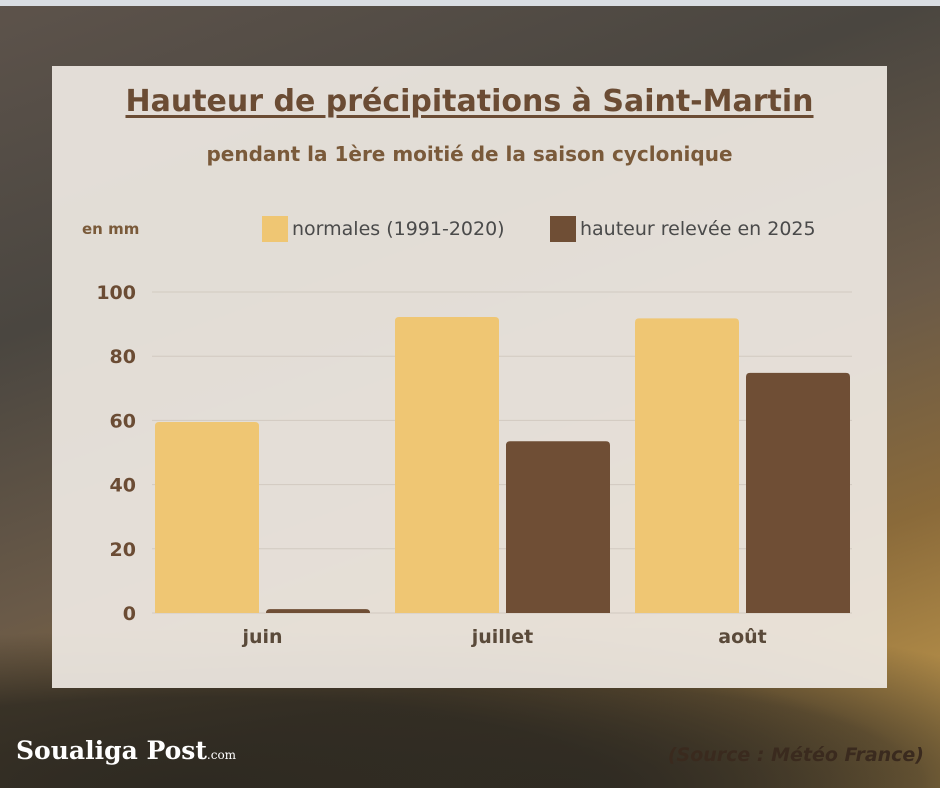 The height and width of the screenshot is (788, 940). What do you see at coordinates (795, 755) in the screenshot?
I see `source-note: (Source : Météo France)` at bounding box center [795, 755].